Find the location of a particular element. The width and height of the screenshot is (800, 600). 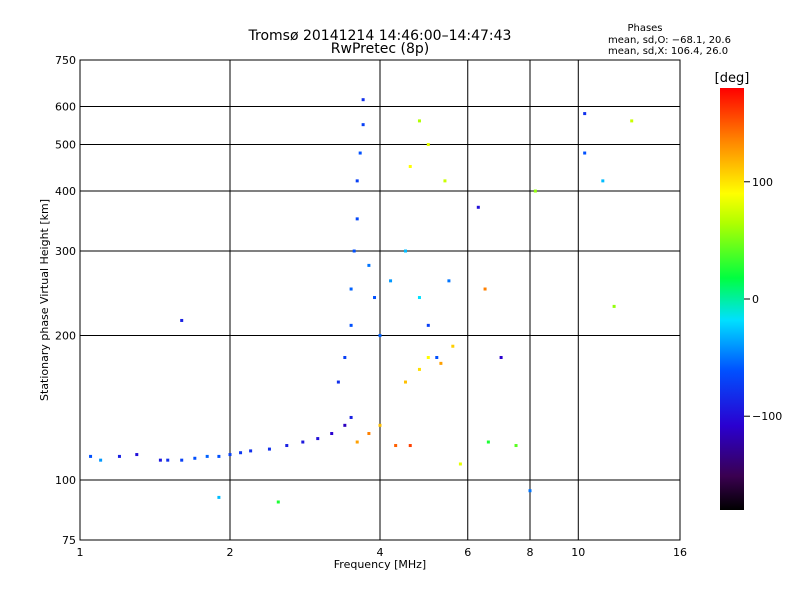

phases-line-x: mean, sd,X: 106.4, 26.0 is located at coordinates (668, 51).